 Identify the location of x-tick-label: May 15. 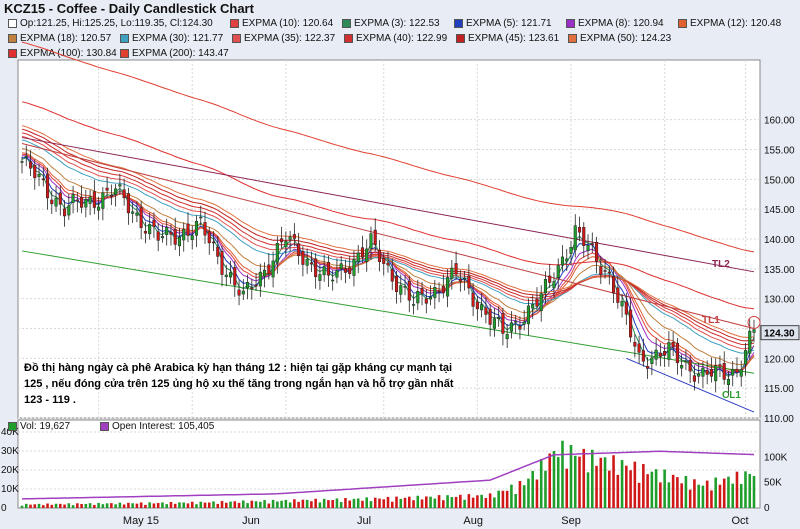
(141, 521).